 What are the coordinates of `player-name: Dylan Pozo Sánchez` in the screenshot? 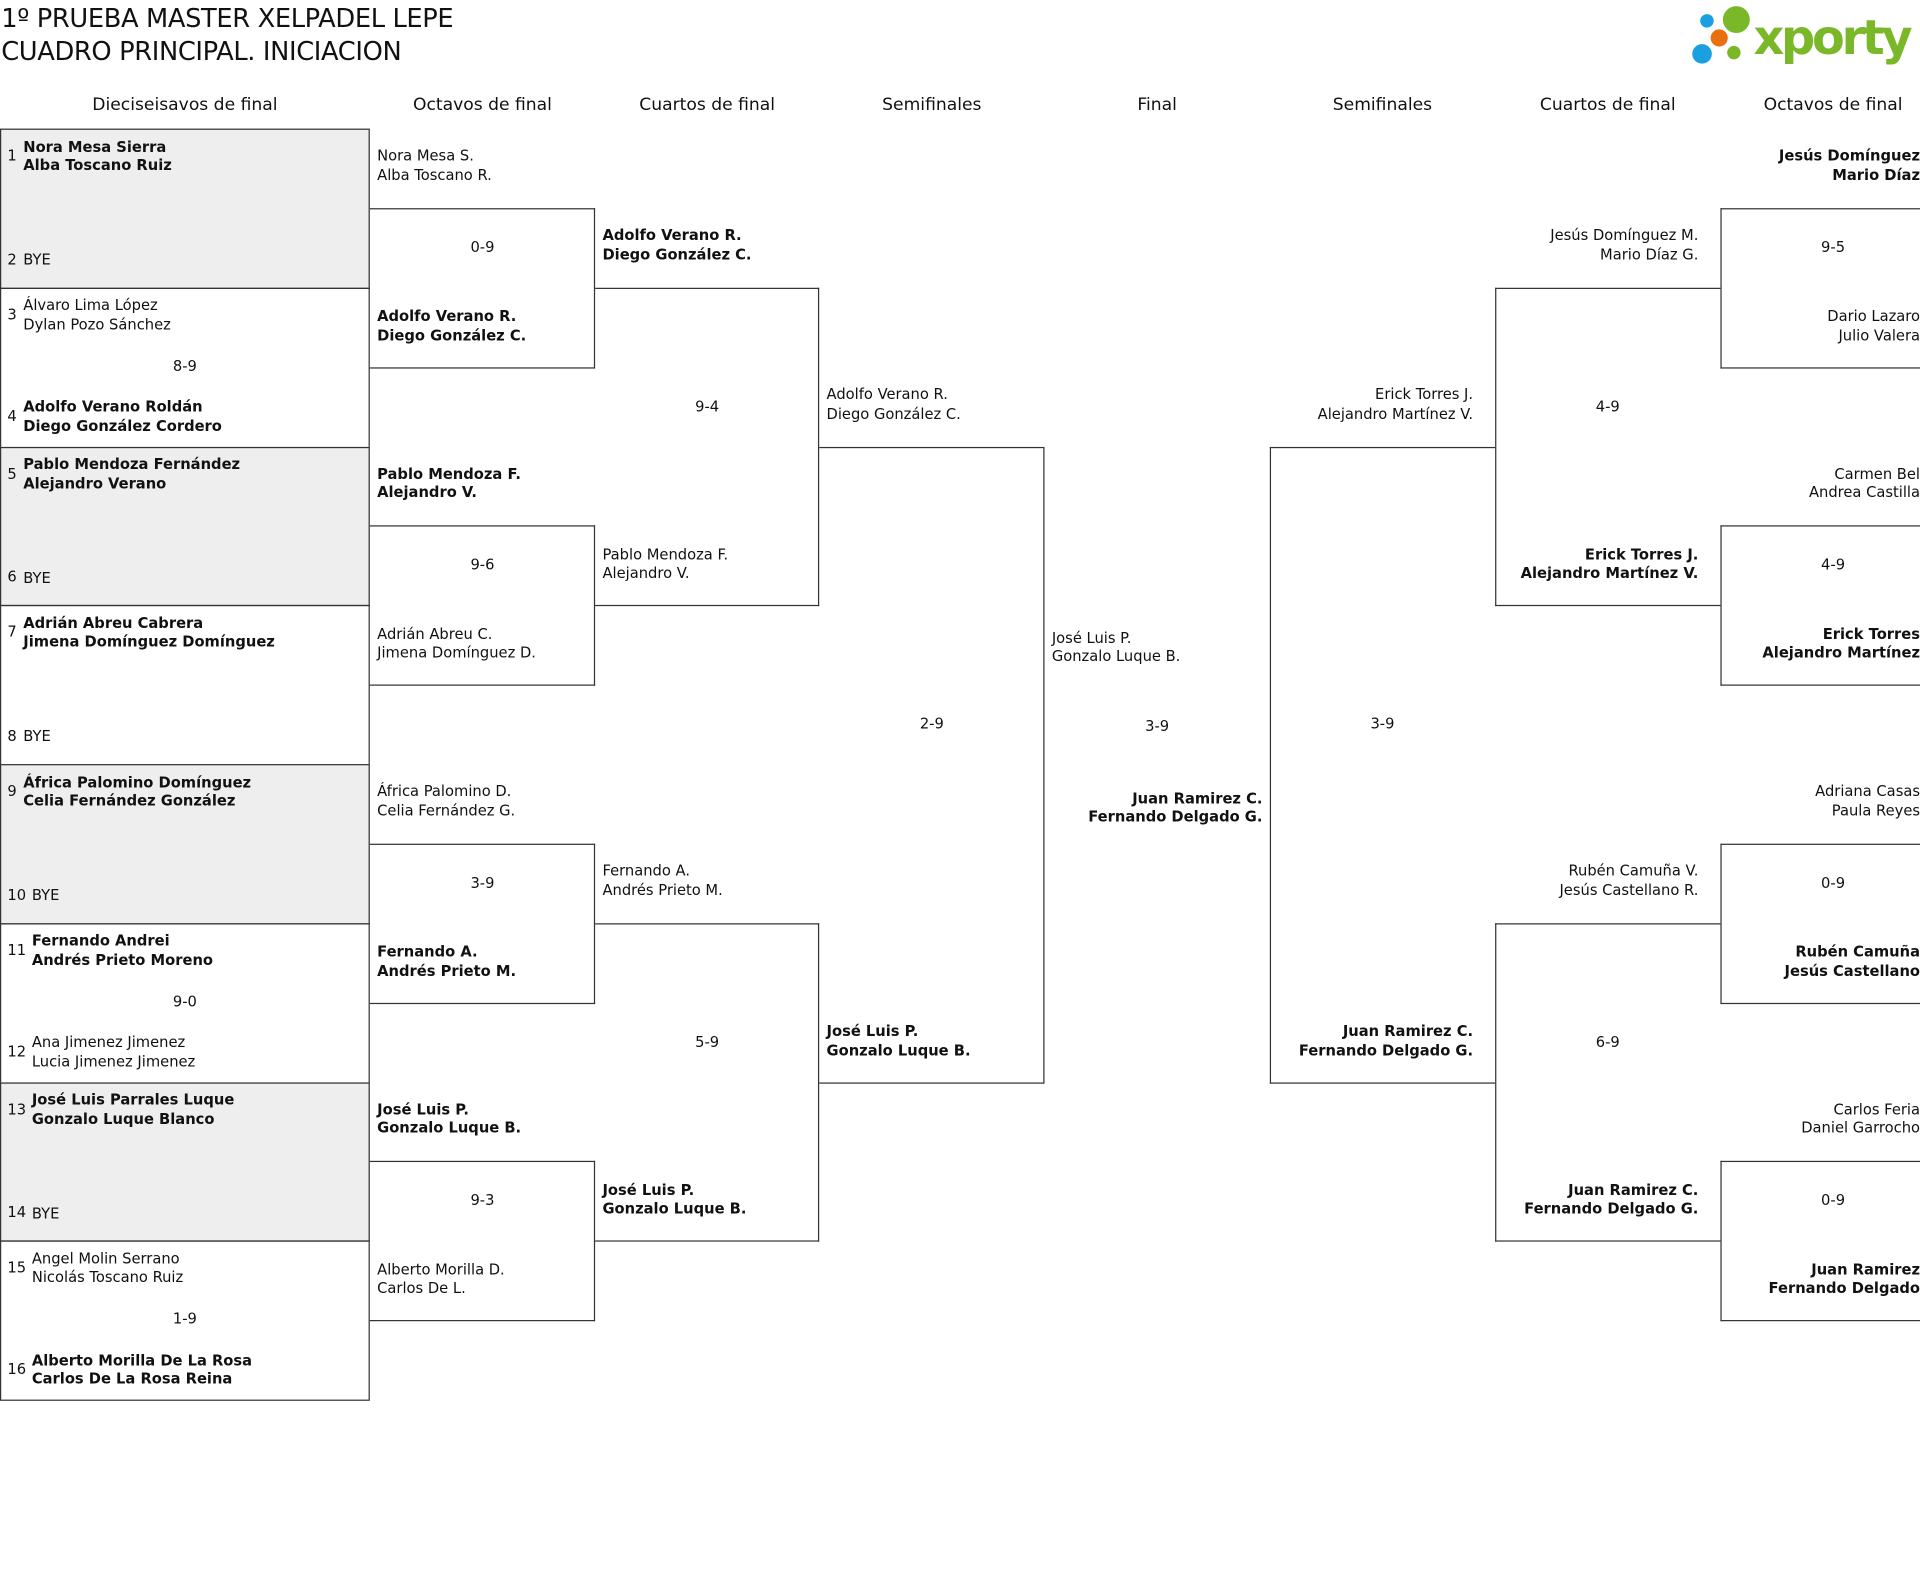 It's located at (97, 324).